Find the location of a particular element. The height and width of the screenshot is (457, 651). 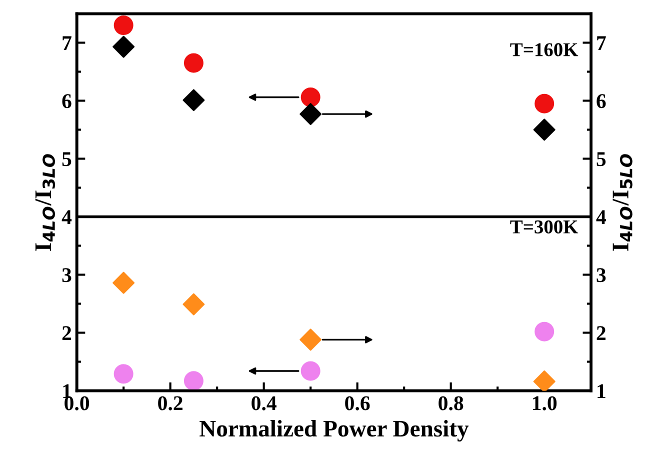

annotation: T=160K is located at coordinates (544, 49).